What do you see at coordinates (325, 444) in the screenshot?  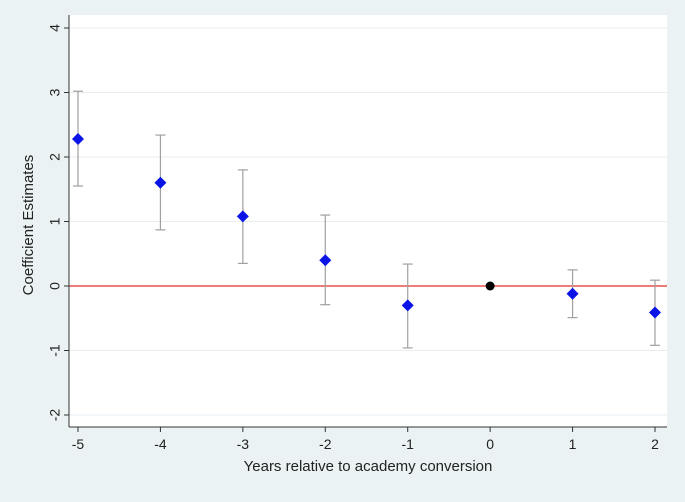 I see `x-tick-label: -2` at bounding box center [325, 444].